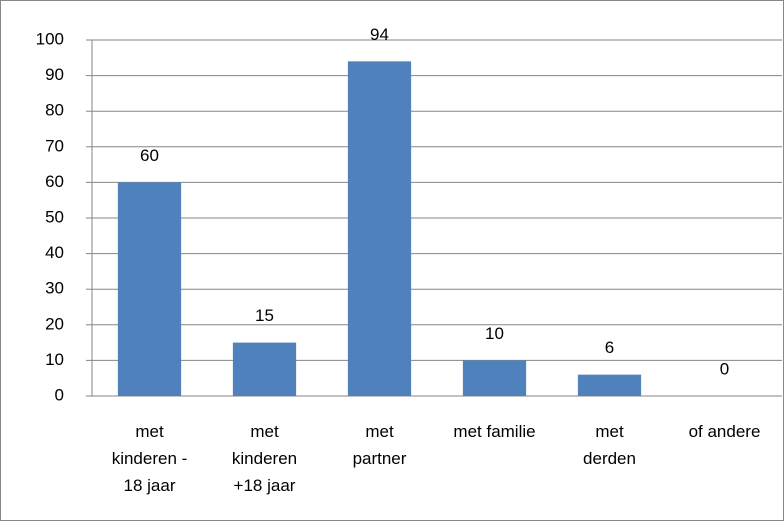 This screenshot has height=521, width=784. What do you see at coordinates (54, 359) in the screenshot?
I see `y-tick-label: 10` at bounding box center [54, 359].